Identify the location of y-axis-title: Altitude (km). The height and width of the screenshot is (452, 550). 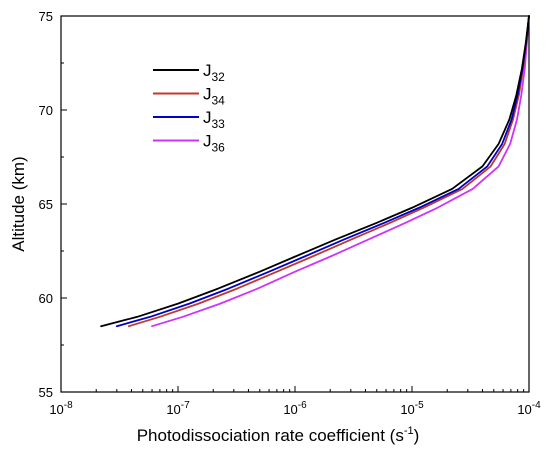
(18, 203).